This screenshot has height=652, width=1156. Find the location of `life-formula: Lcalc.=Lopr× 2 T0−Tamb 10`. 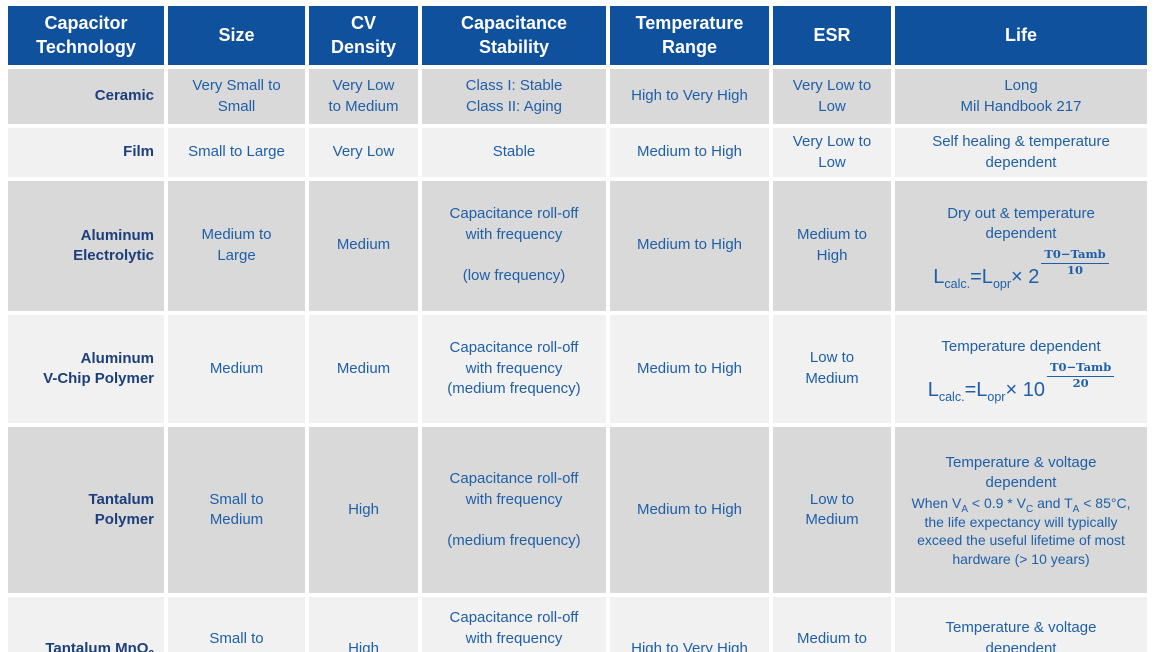

life-formula: Lcalc.=Lopr× 2 T0−Tamb 10 is located at coordinates (1021, 268).